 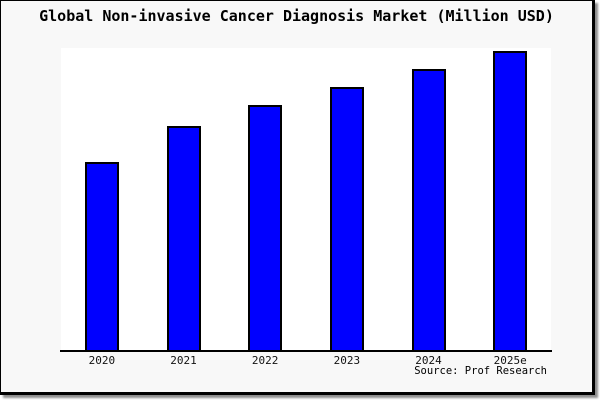 I want to click on x-tick-label-2020: 2020, so click(x=102, y=360).